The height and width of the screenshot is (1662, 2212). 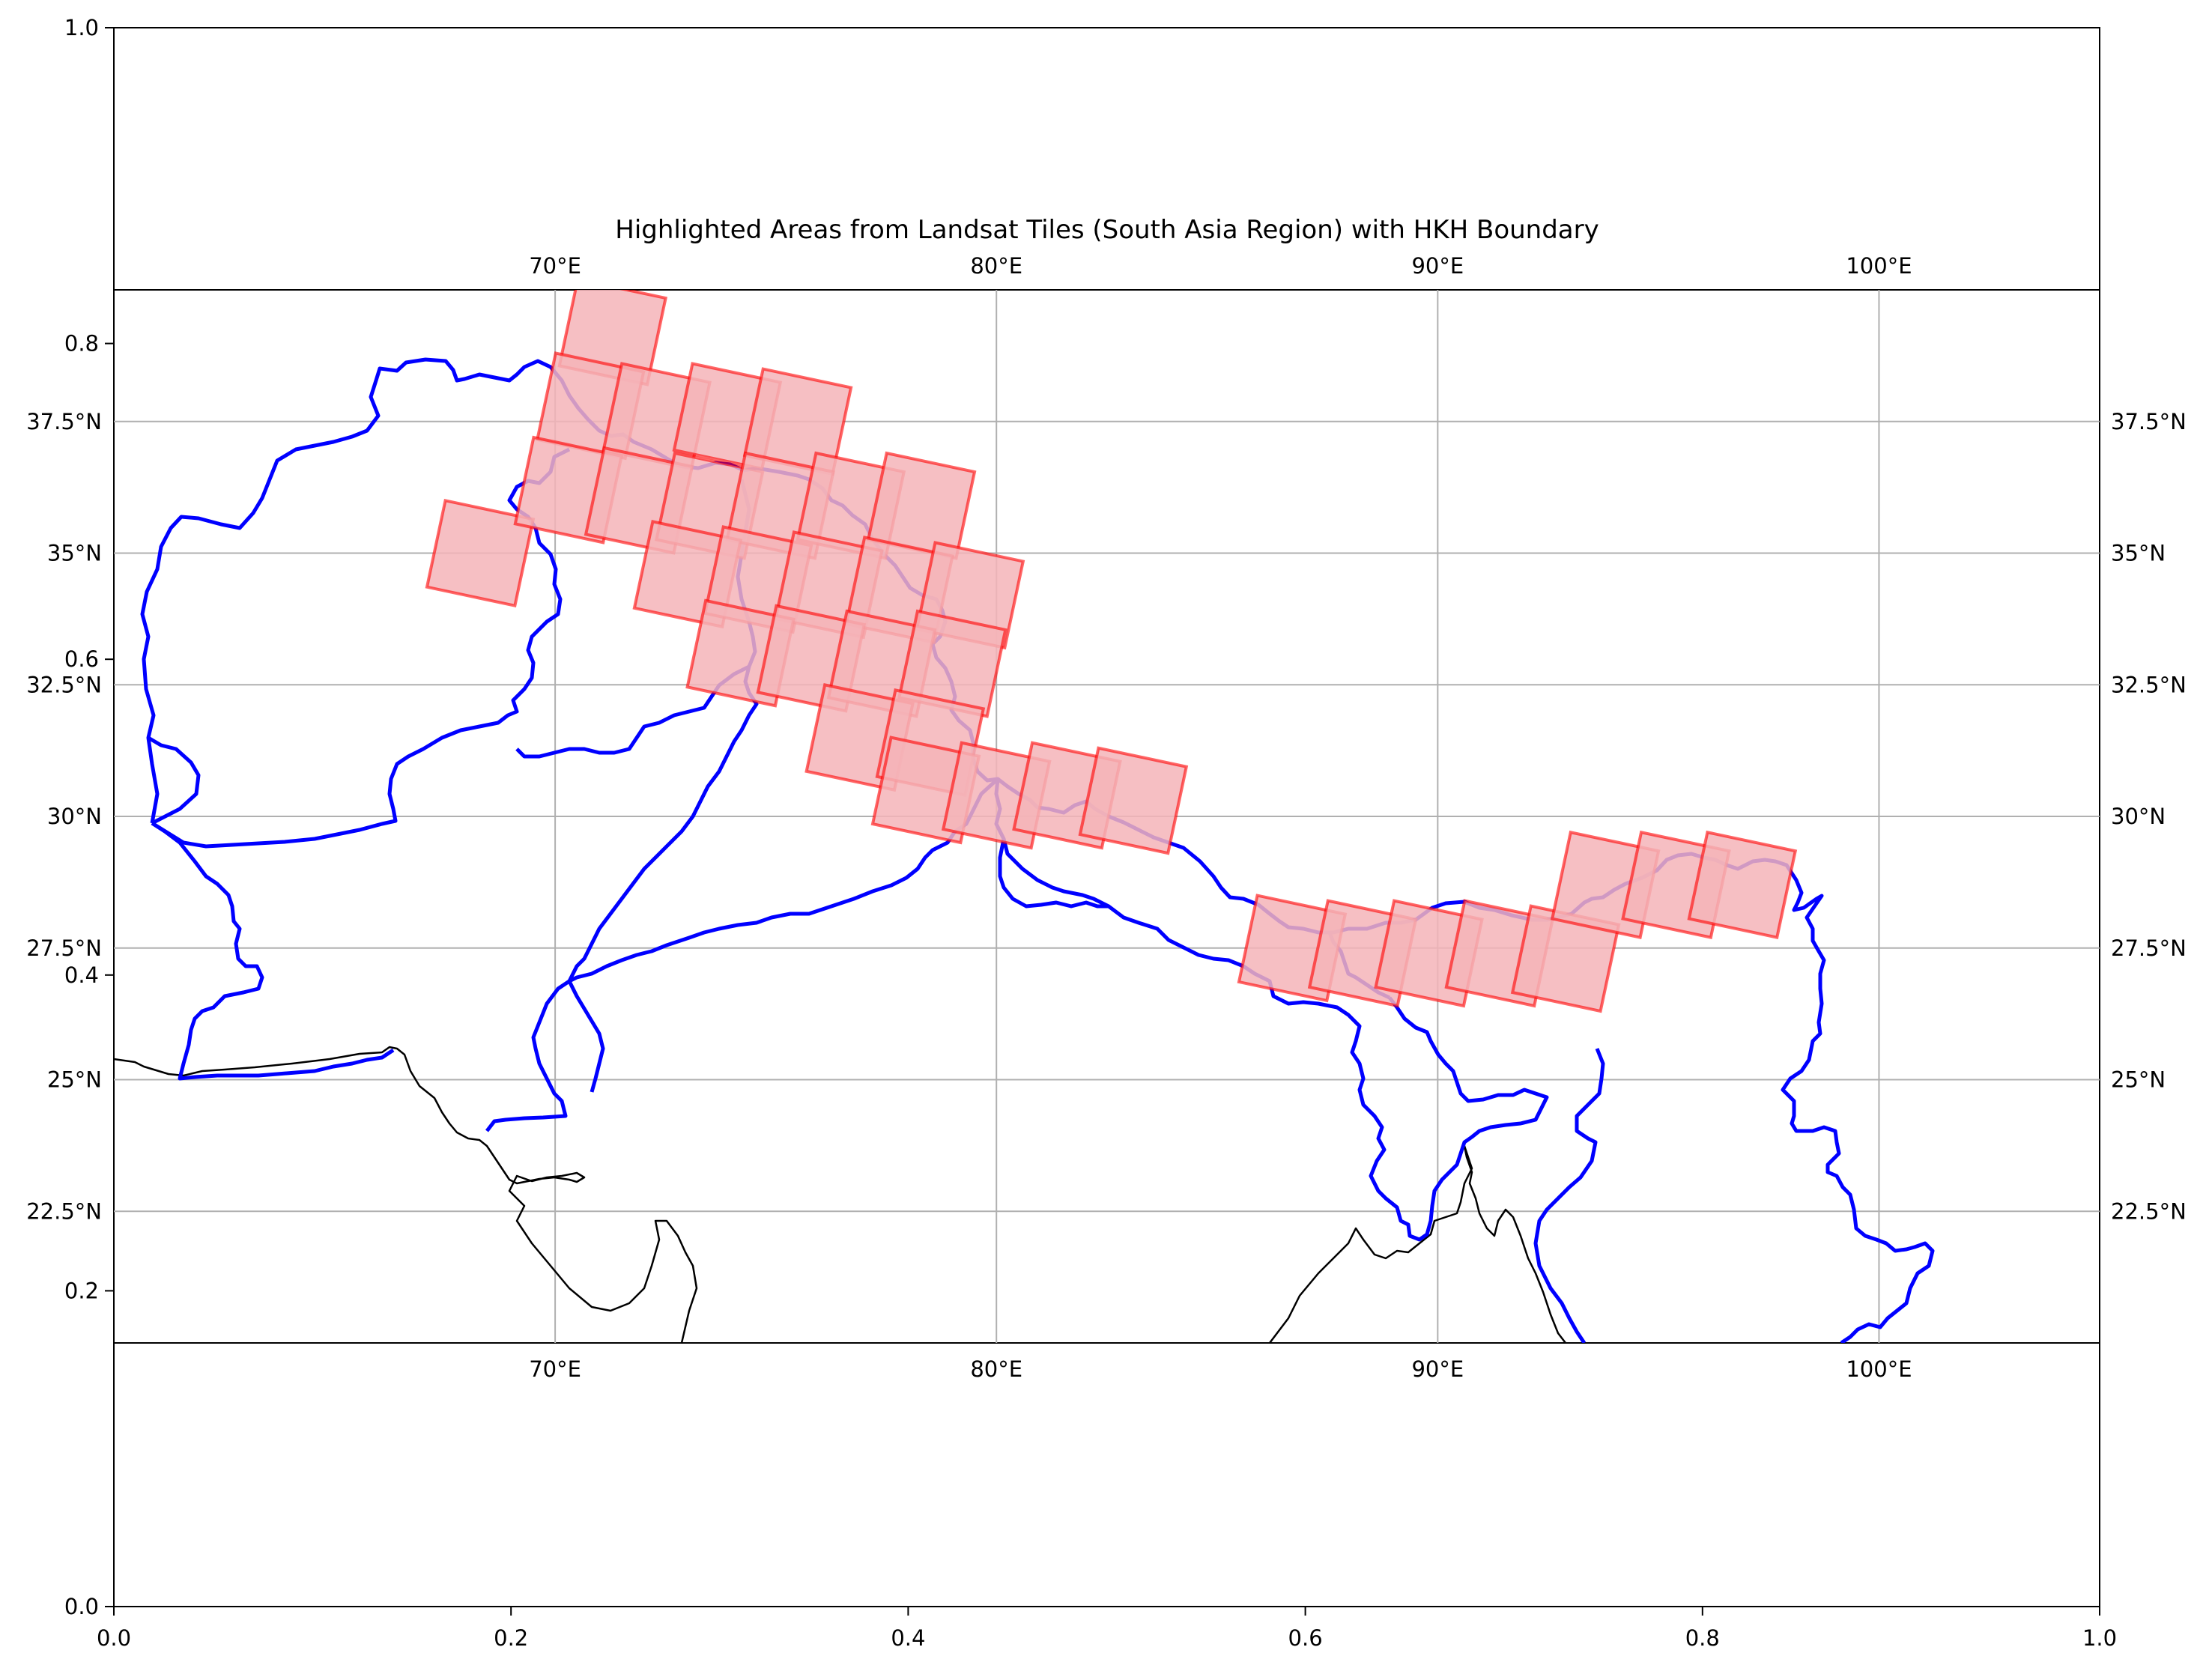 I want to click on y-tick-label: 0.6, so click(x=81, y=659).